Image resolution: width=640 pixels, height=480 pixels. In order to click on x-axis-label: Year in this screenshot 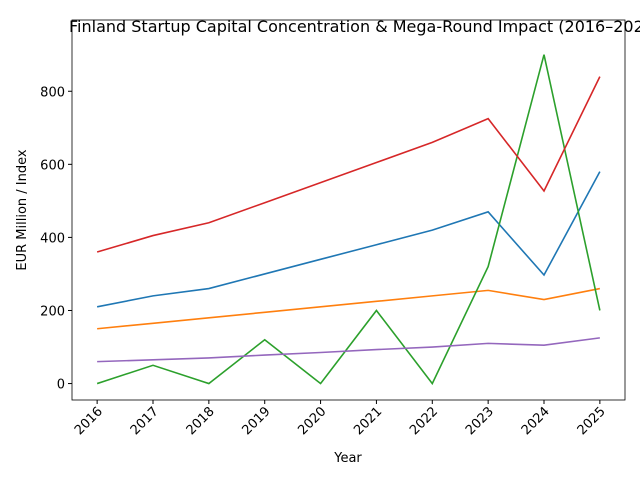, I will do `click(347, 458)`.